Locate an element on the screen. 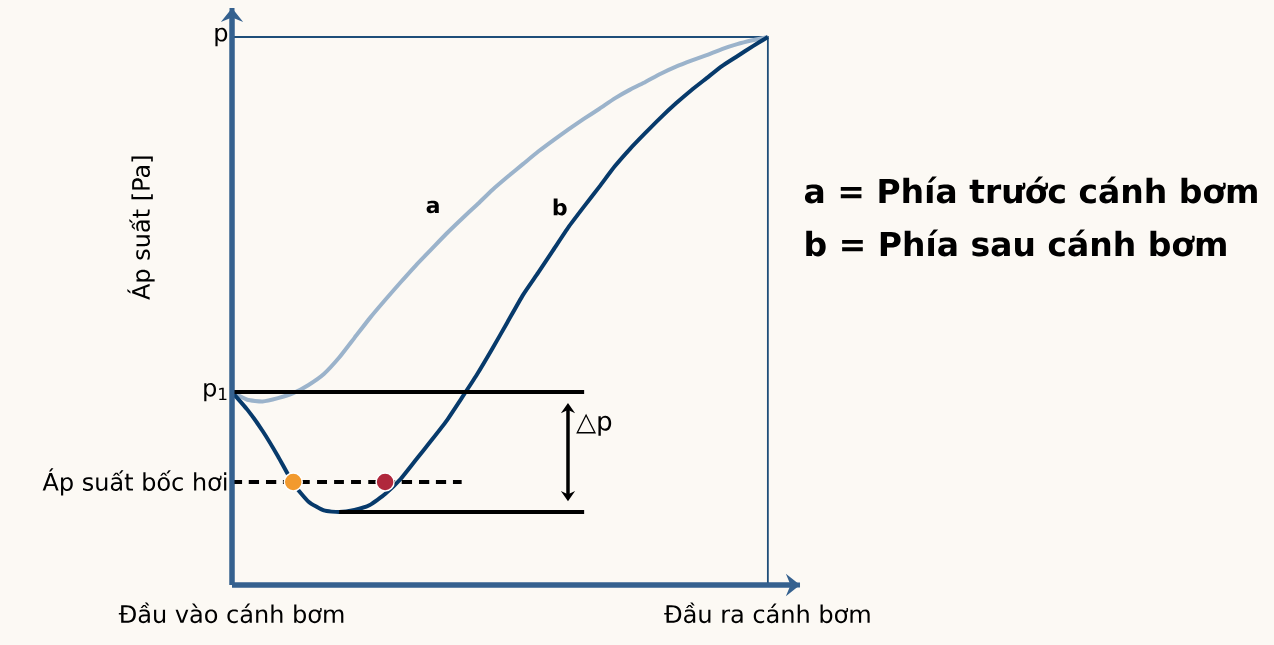 This screenshot has width=1274, height=645. text: a = Phía trước cánh bơm is located at coordinates (1030, 190).